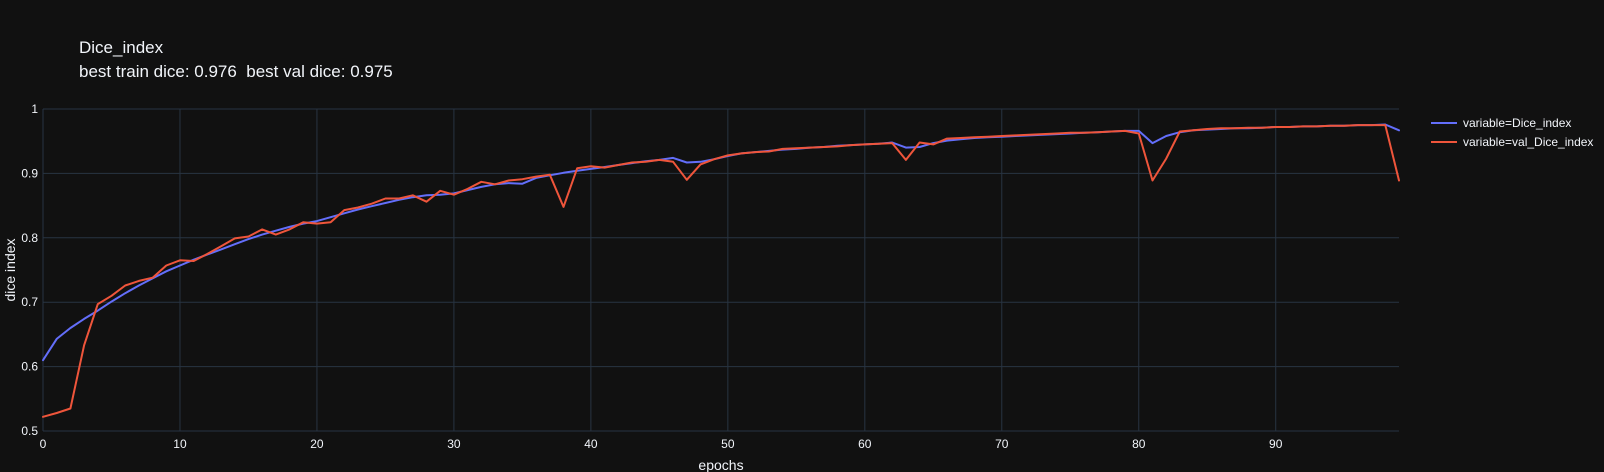 Image resolution: width=1604 pixels, height=472 pixels. What do you see at coordinates (10, 269) in the screenshot?
I see `y-axis-title: dice index` at bounding box center [10, 269].